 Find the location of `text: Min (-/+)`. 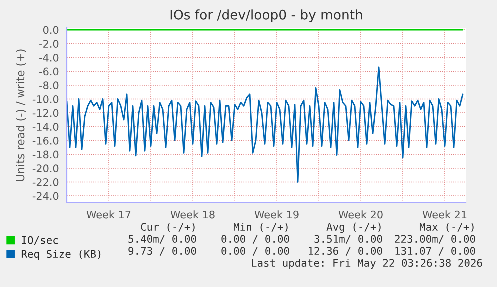

text: Min (-/+) is located at coordinates (261, 227).